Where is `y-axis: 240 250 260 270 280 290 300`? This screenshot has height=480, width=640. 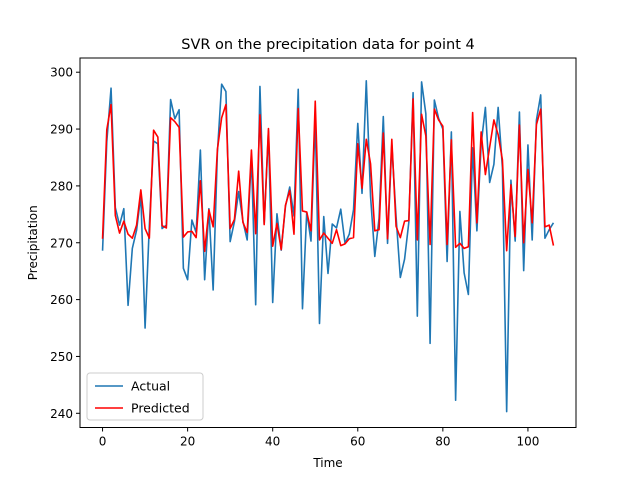
y-axis: 240 250 260 270 280 290 300 is located at coordinates (65, 243).